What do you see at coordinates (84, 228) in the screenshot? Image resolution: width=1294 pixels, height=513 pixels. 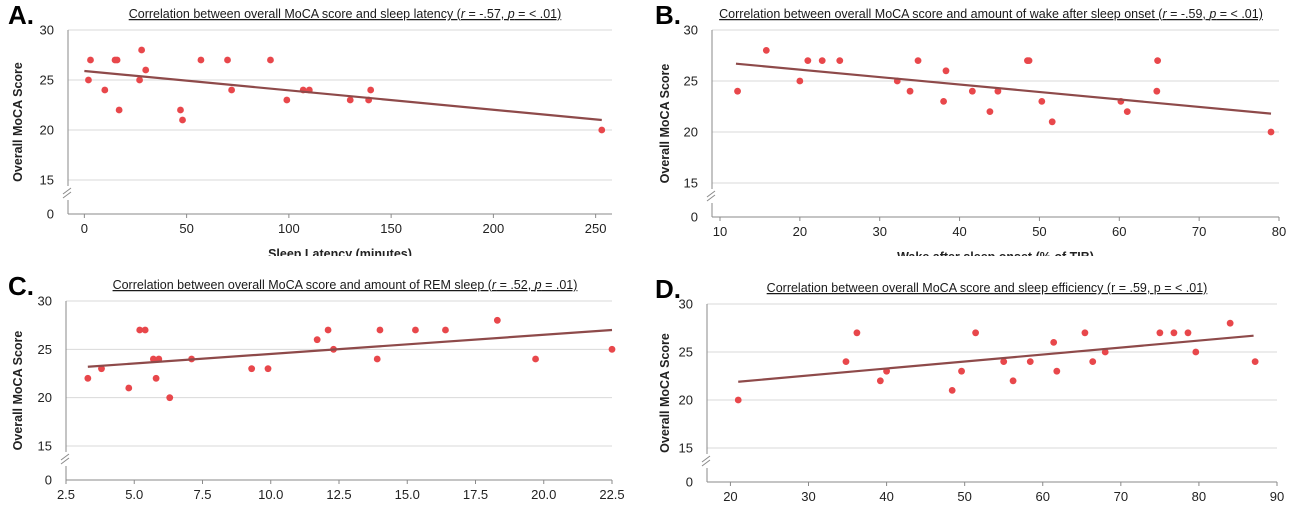 I see `x-tick-label: 0` at bounding box center [84, 228].